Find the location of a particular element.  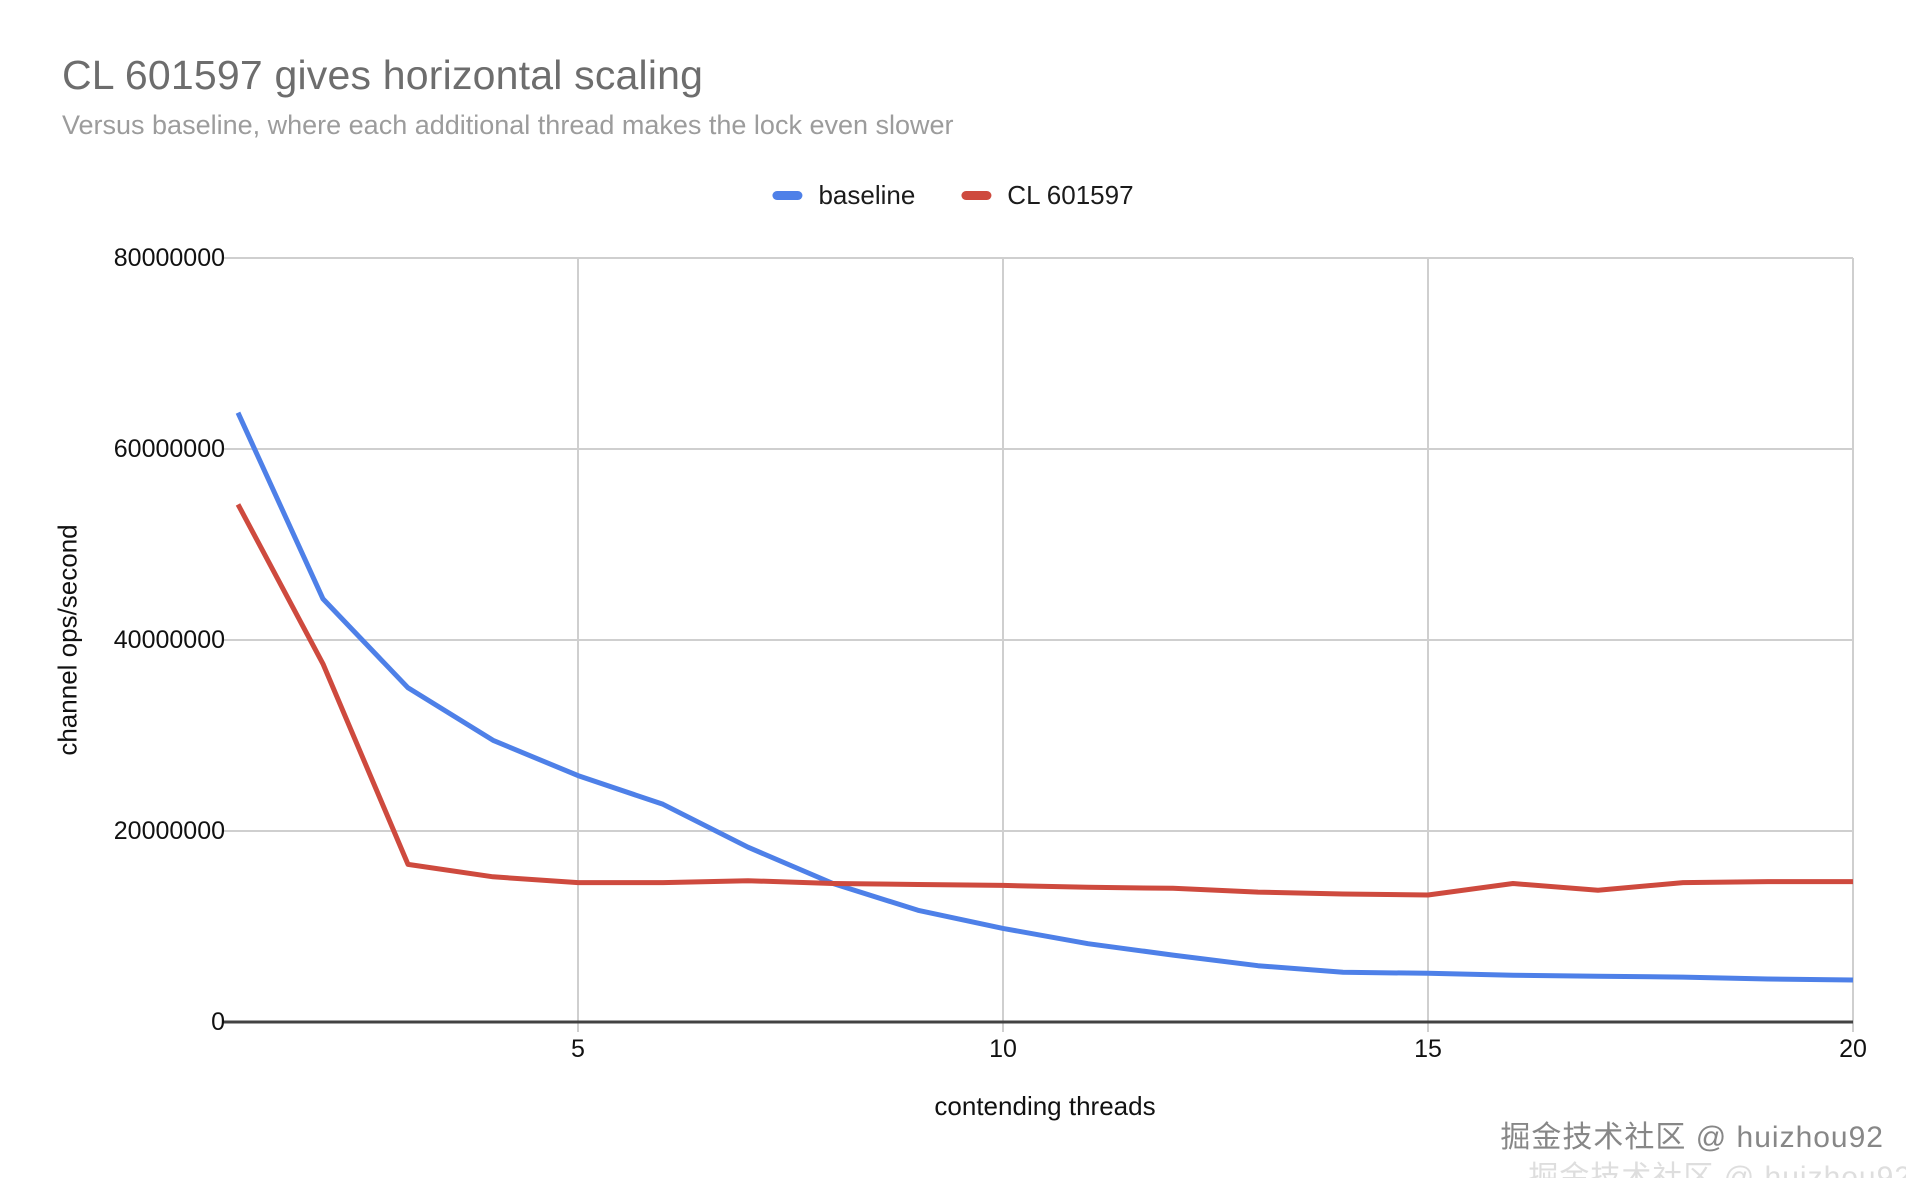

y-tick-label: 20000000 is located at coordinates (169, 831).